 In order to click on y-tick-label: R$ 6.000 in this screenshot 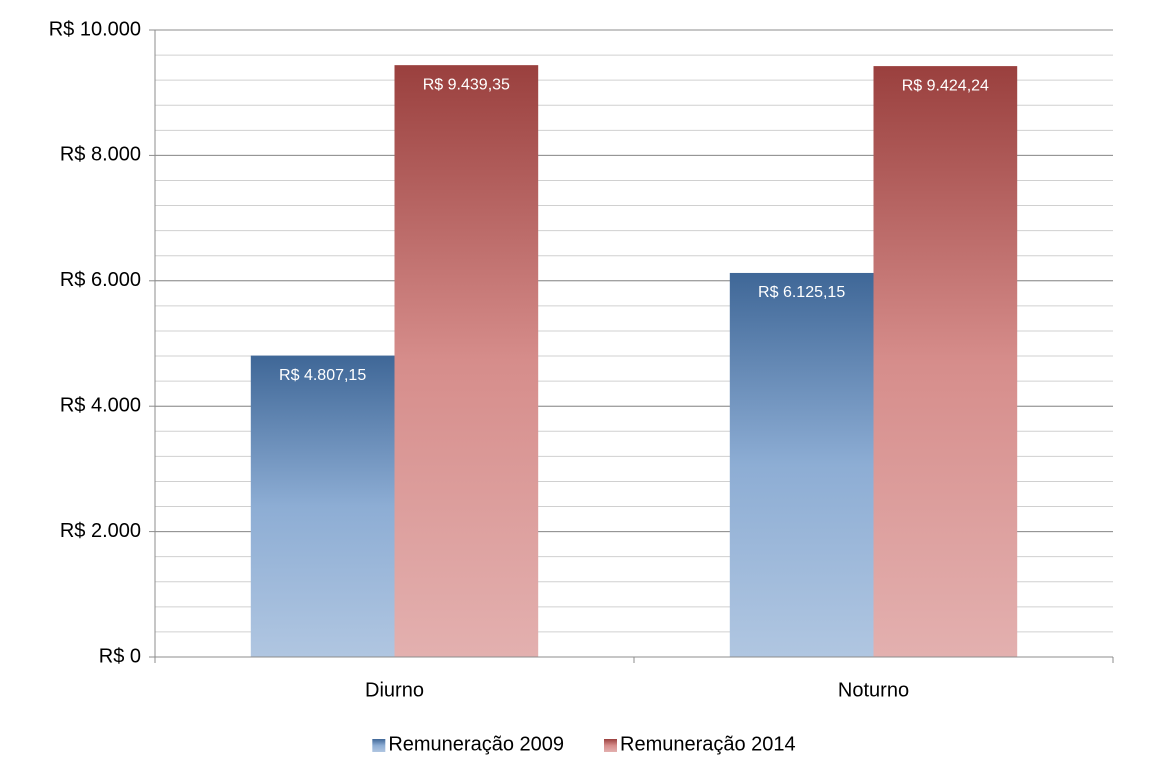, I will do `click(100, 280)`.